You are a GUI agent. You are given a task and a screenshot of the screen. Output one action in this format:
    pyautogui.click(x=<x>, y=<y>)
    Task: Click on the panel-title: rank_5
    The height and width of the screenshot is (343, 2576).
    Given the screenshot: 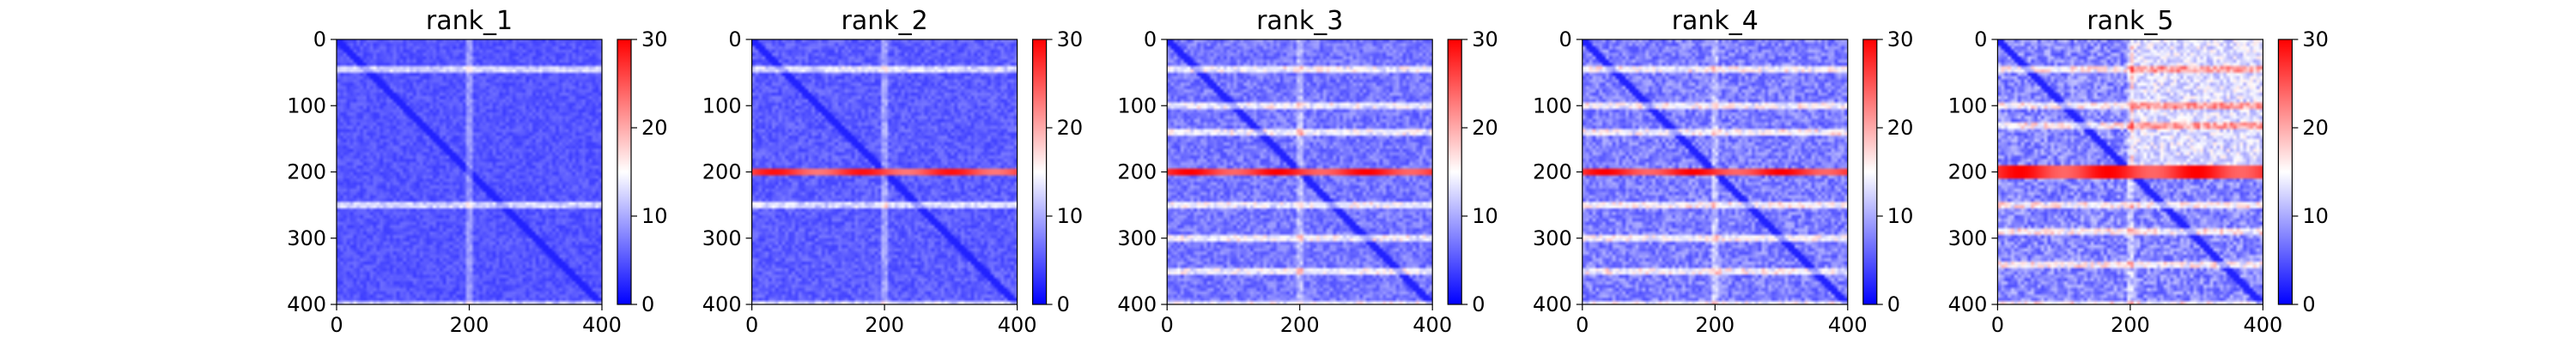 What is the action you would take?
    pyautogui.click(x=2130, y=21)
    